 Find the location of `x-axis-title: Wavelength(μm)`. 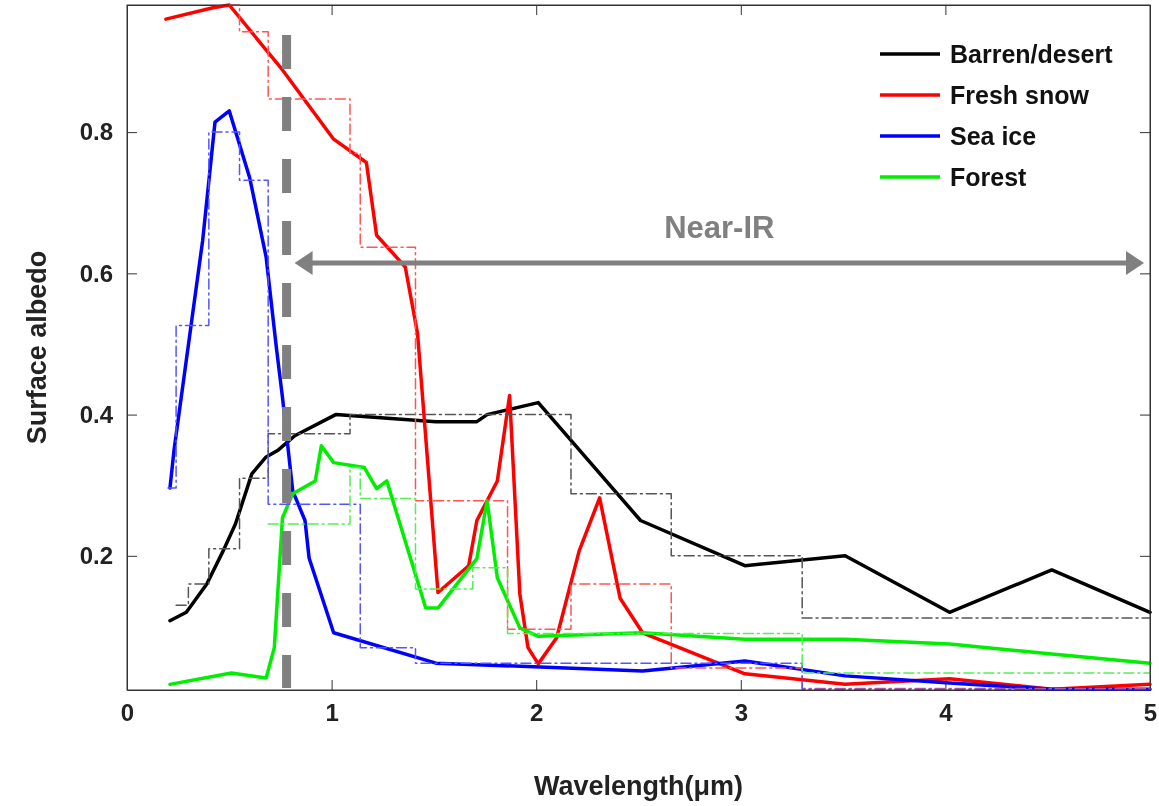

x-axis-title: Wavelength(μm) is located at coordinates (638, 786).